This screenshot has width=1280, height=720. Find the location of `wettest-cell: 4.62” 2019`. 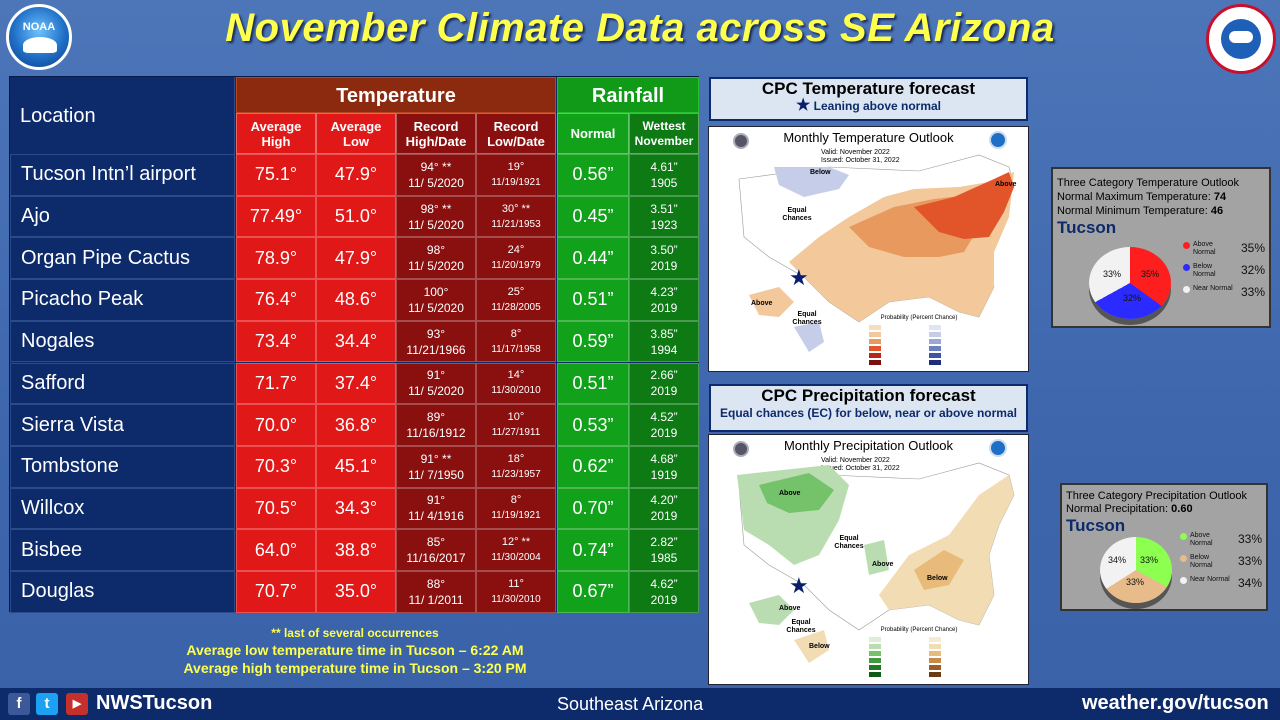

wettest-cell: 4.62” 2019 is located at coordinates (664, 592).